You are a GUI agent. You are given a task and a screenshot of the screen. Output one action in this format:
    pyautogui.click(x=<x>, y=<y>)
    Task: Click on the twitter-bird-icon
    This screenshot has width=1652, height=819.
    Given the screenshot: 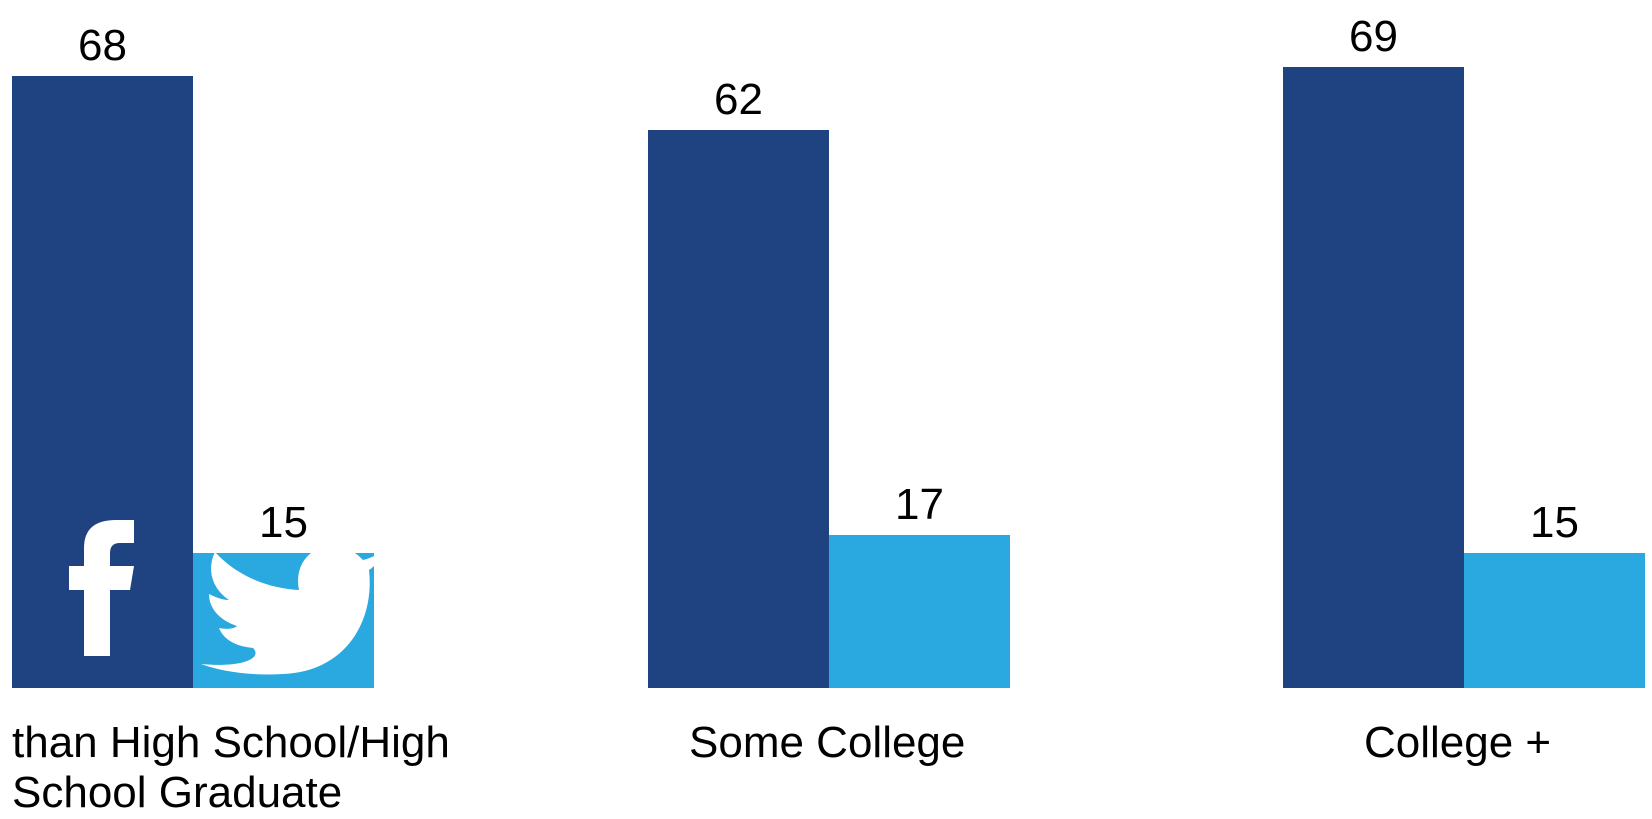 What is the action you would take?
    pyautogui.click(x=287, y=614)
    